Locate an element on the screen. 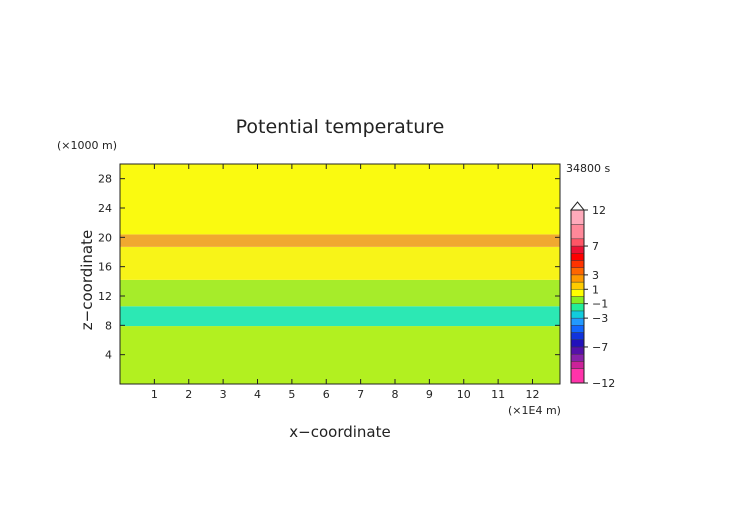  chart-title: Potential temperature is located at coordinates (340, 127).